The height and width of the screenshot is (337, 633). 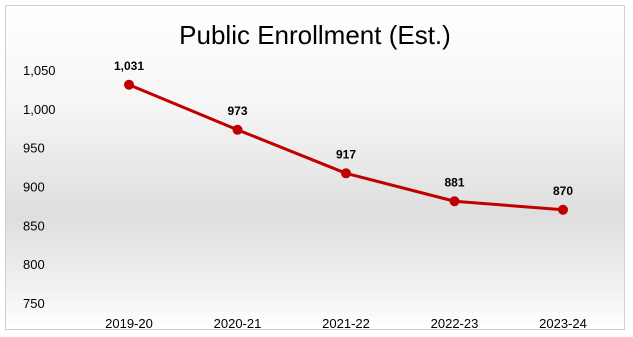 What do you see at coordinates (129, 66) in the screenshot?
I see `data-label: 1,031` at bounding box center [129, 66].